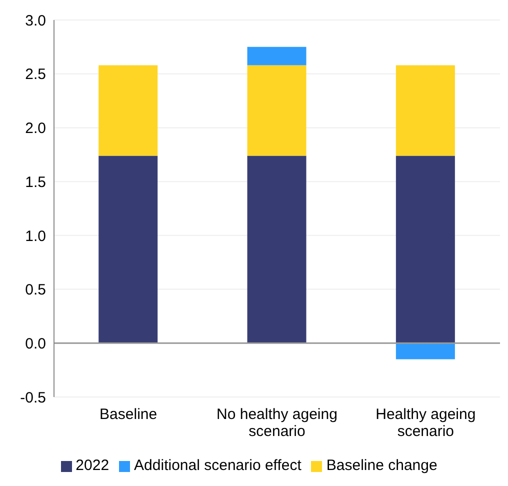  Describe the element at coordinates (35, 75) in the screenshot. I see `y-tick-label: 2.5` at that location.